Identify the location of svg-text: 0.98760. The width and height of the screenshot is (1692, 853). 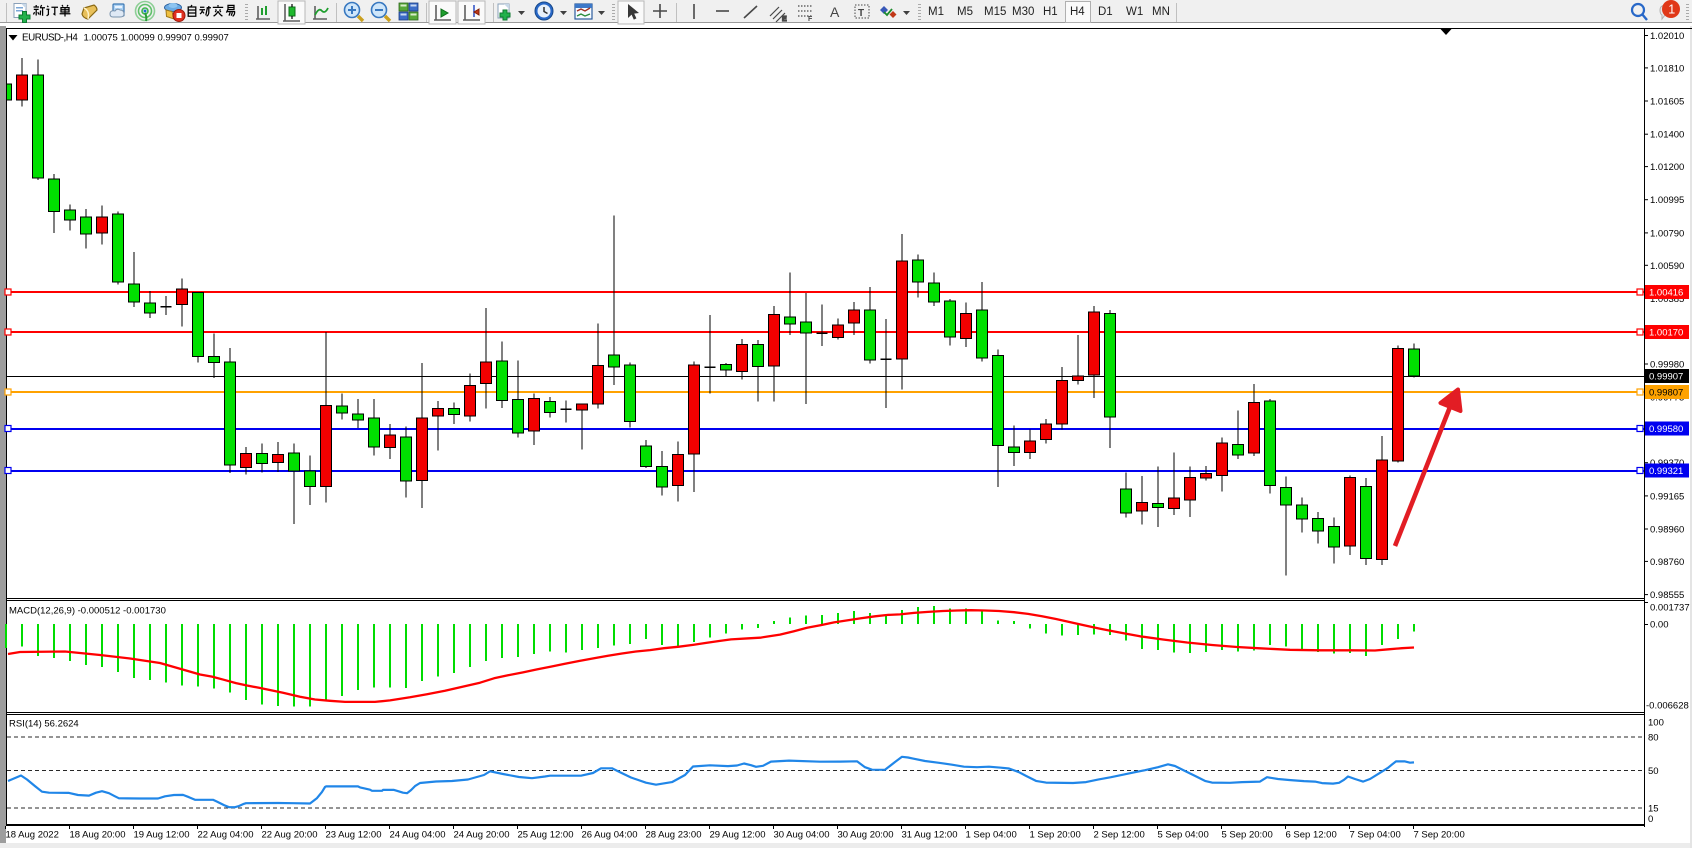
(1667, 562).